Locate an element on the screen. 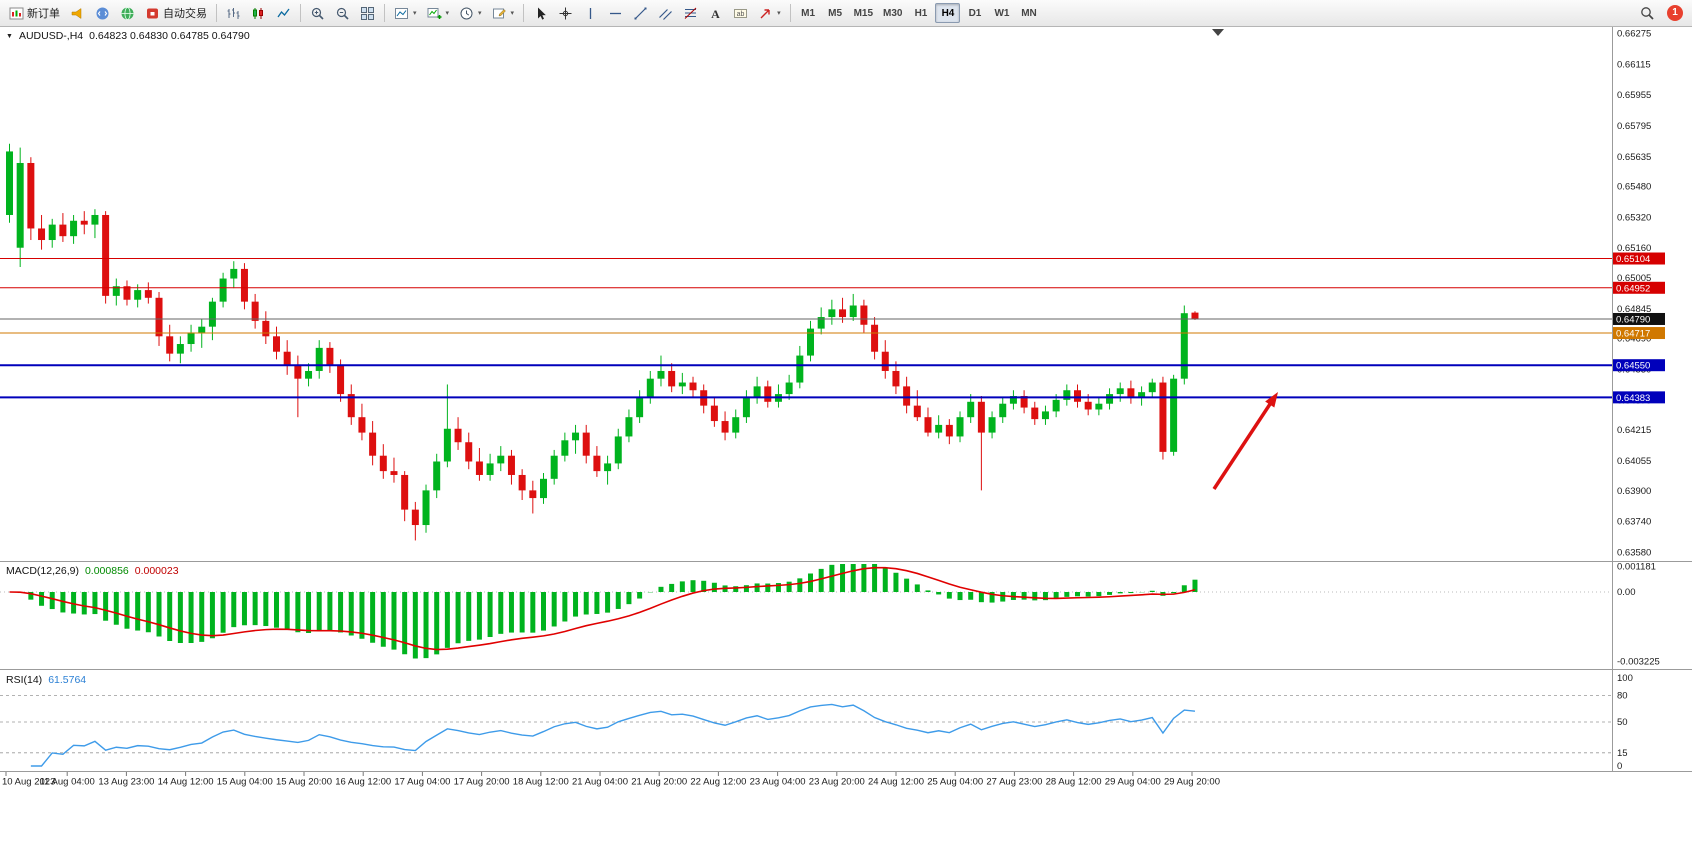  arrows-tool-button: ▾ is located at coordinates (769, 13).